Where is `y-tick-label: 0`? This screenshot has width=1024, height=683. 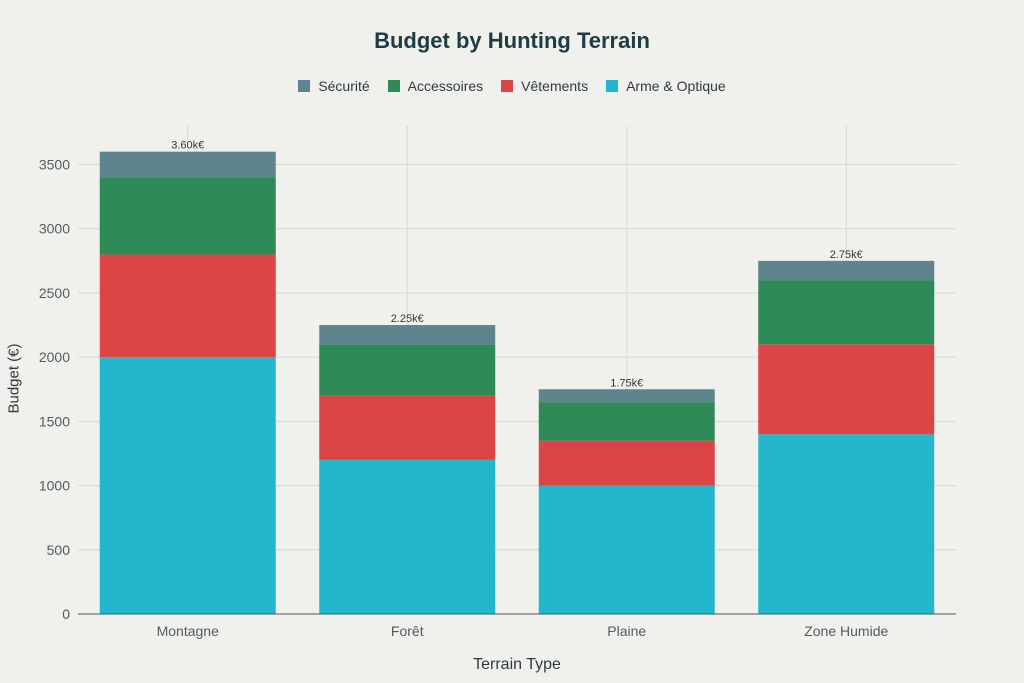 y-tick-label: 0 is located at coordinates (66, 614).